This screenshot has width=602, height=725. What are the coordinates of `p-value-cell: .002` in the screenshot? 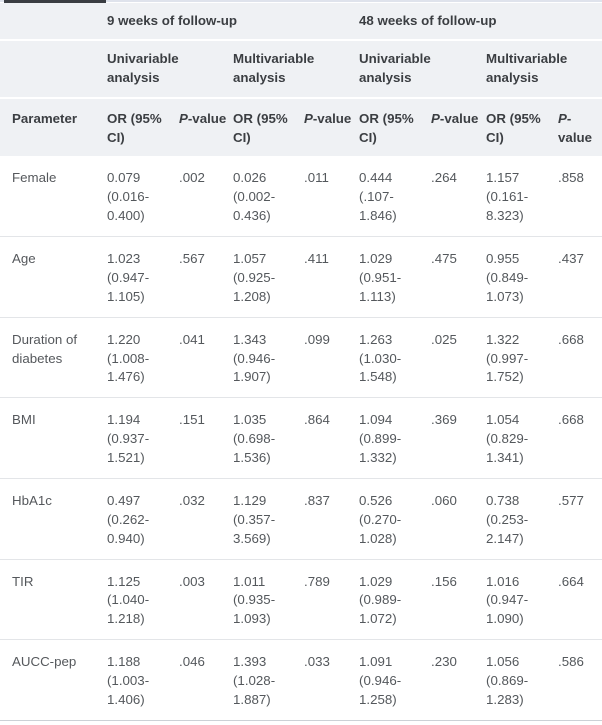 It's located at (206, 196).